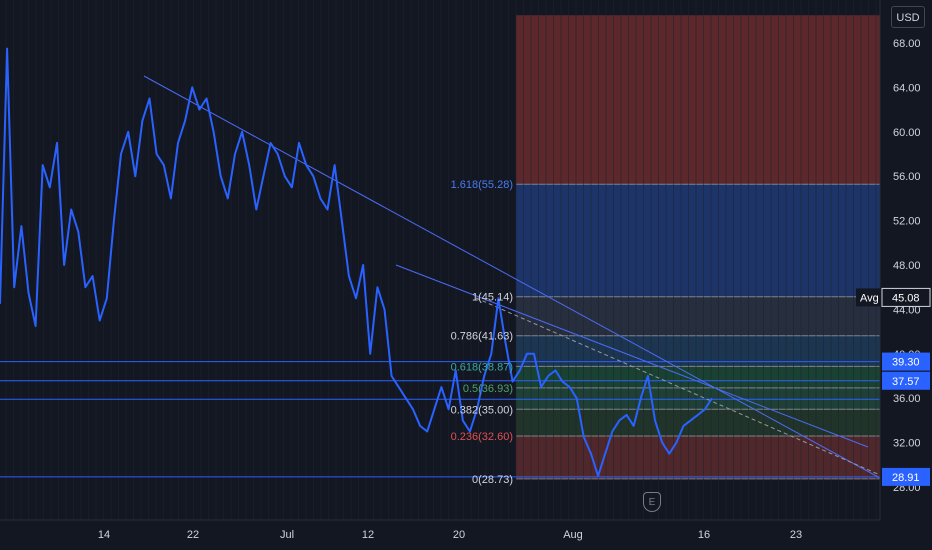 Image resolution: width=932 pixels, height=550 pixels. I want to click on price-tick-label: 60.00, so click(907, 133).